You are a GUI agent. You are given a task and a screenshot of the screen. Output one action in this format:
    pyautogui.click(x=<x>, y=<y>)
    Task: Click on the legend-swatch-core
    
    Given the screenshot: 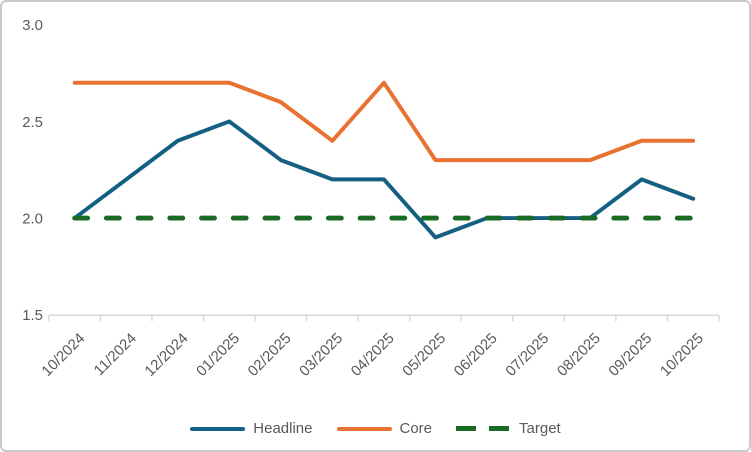 What is the action you would take?
    pyautogui.click(x=364, y=428)
    